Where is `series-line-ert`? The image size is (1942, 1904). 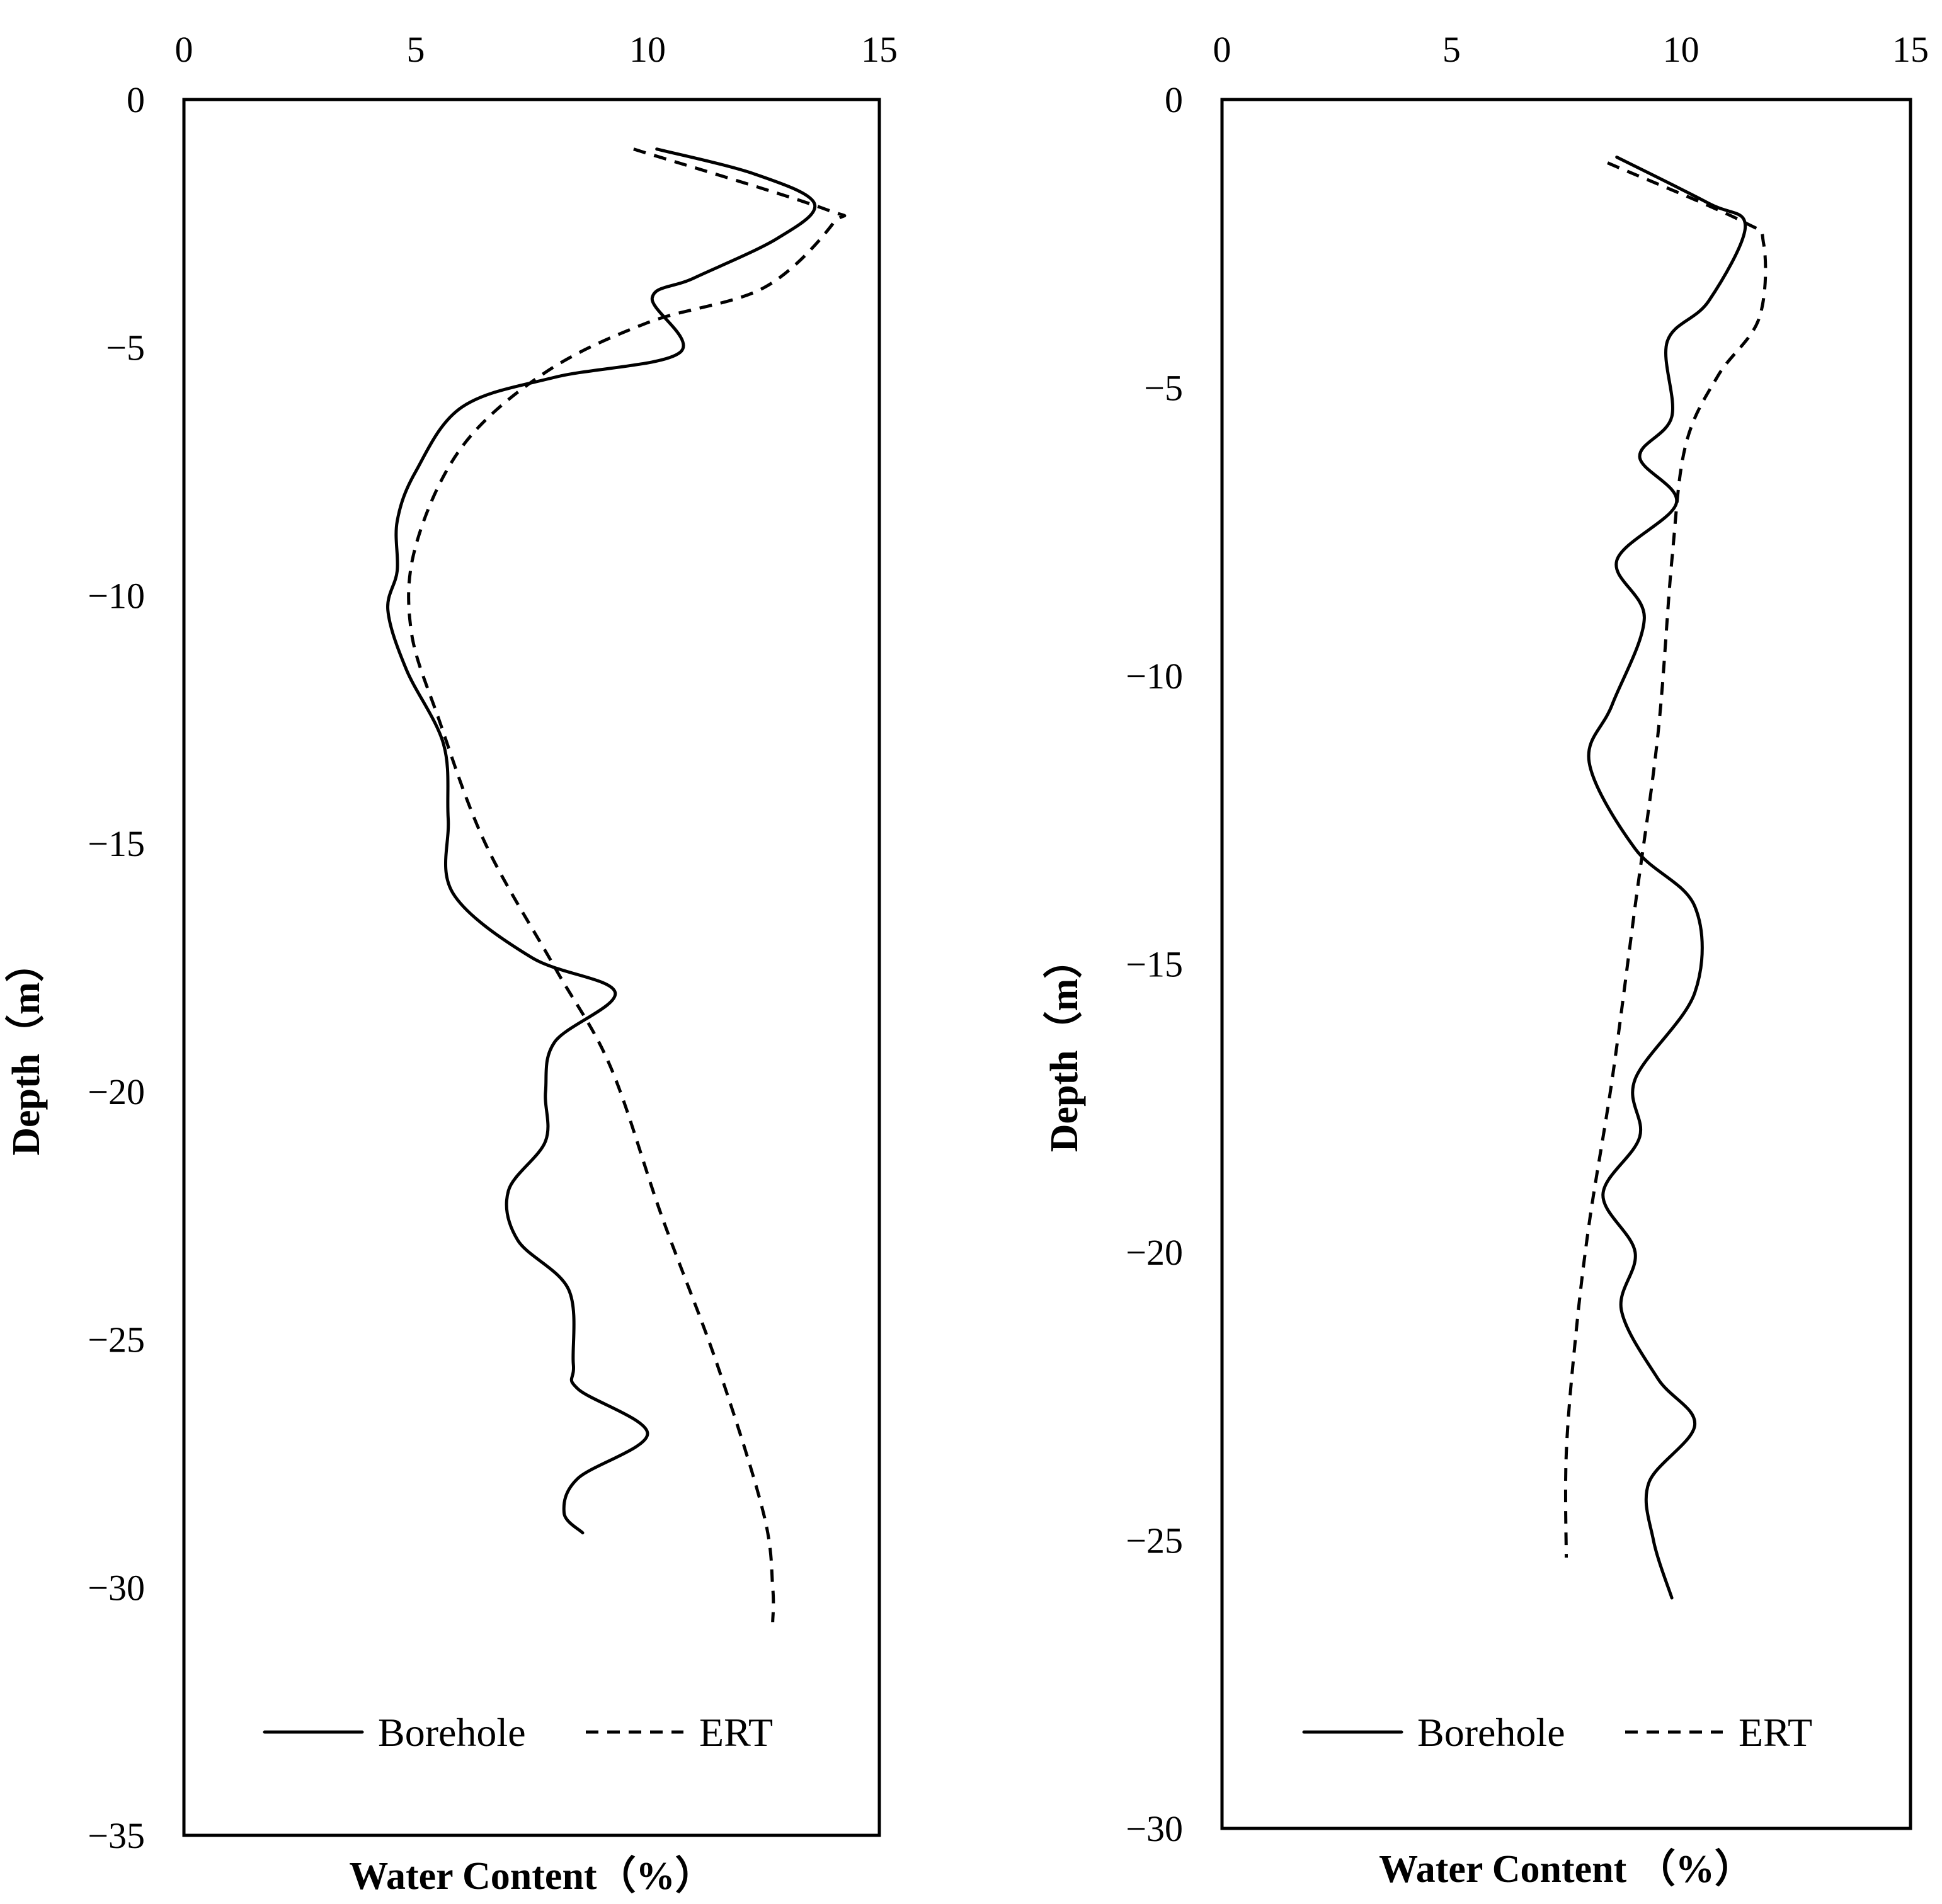
series-line-ert is located at coordinates (1665, 859).